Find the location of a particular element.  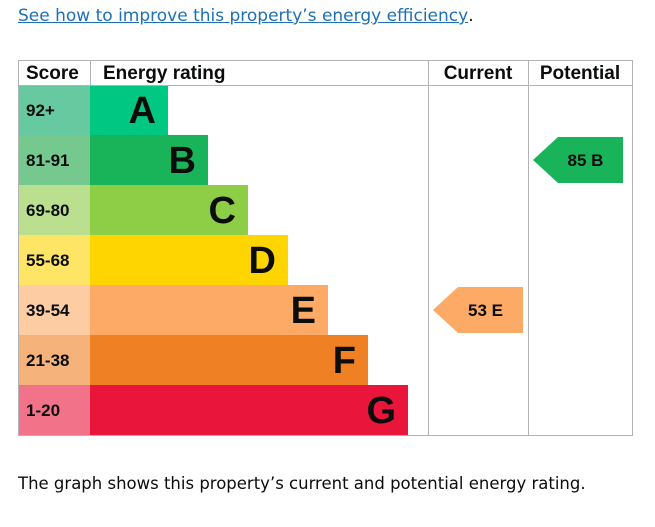

score-cell-e is located at coordinates (54, 310).